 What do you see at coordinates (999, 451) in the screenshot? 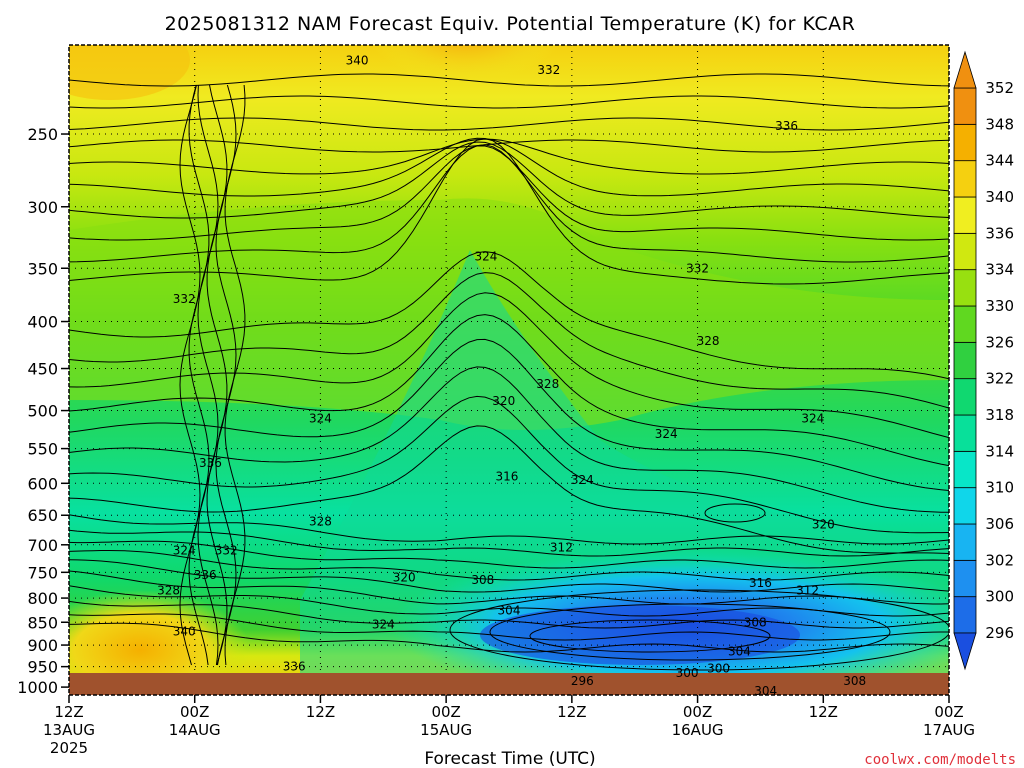
I see `colorbar-label: 314` at bounding box center [999, 451].